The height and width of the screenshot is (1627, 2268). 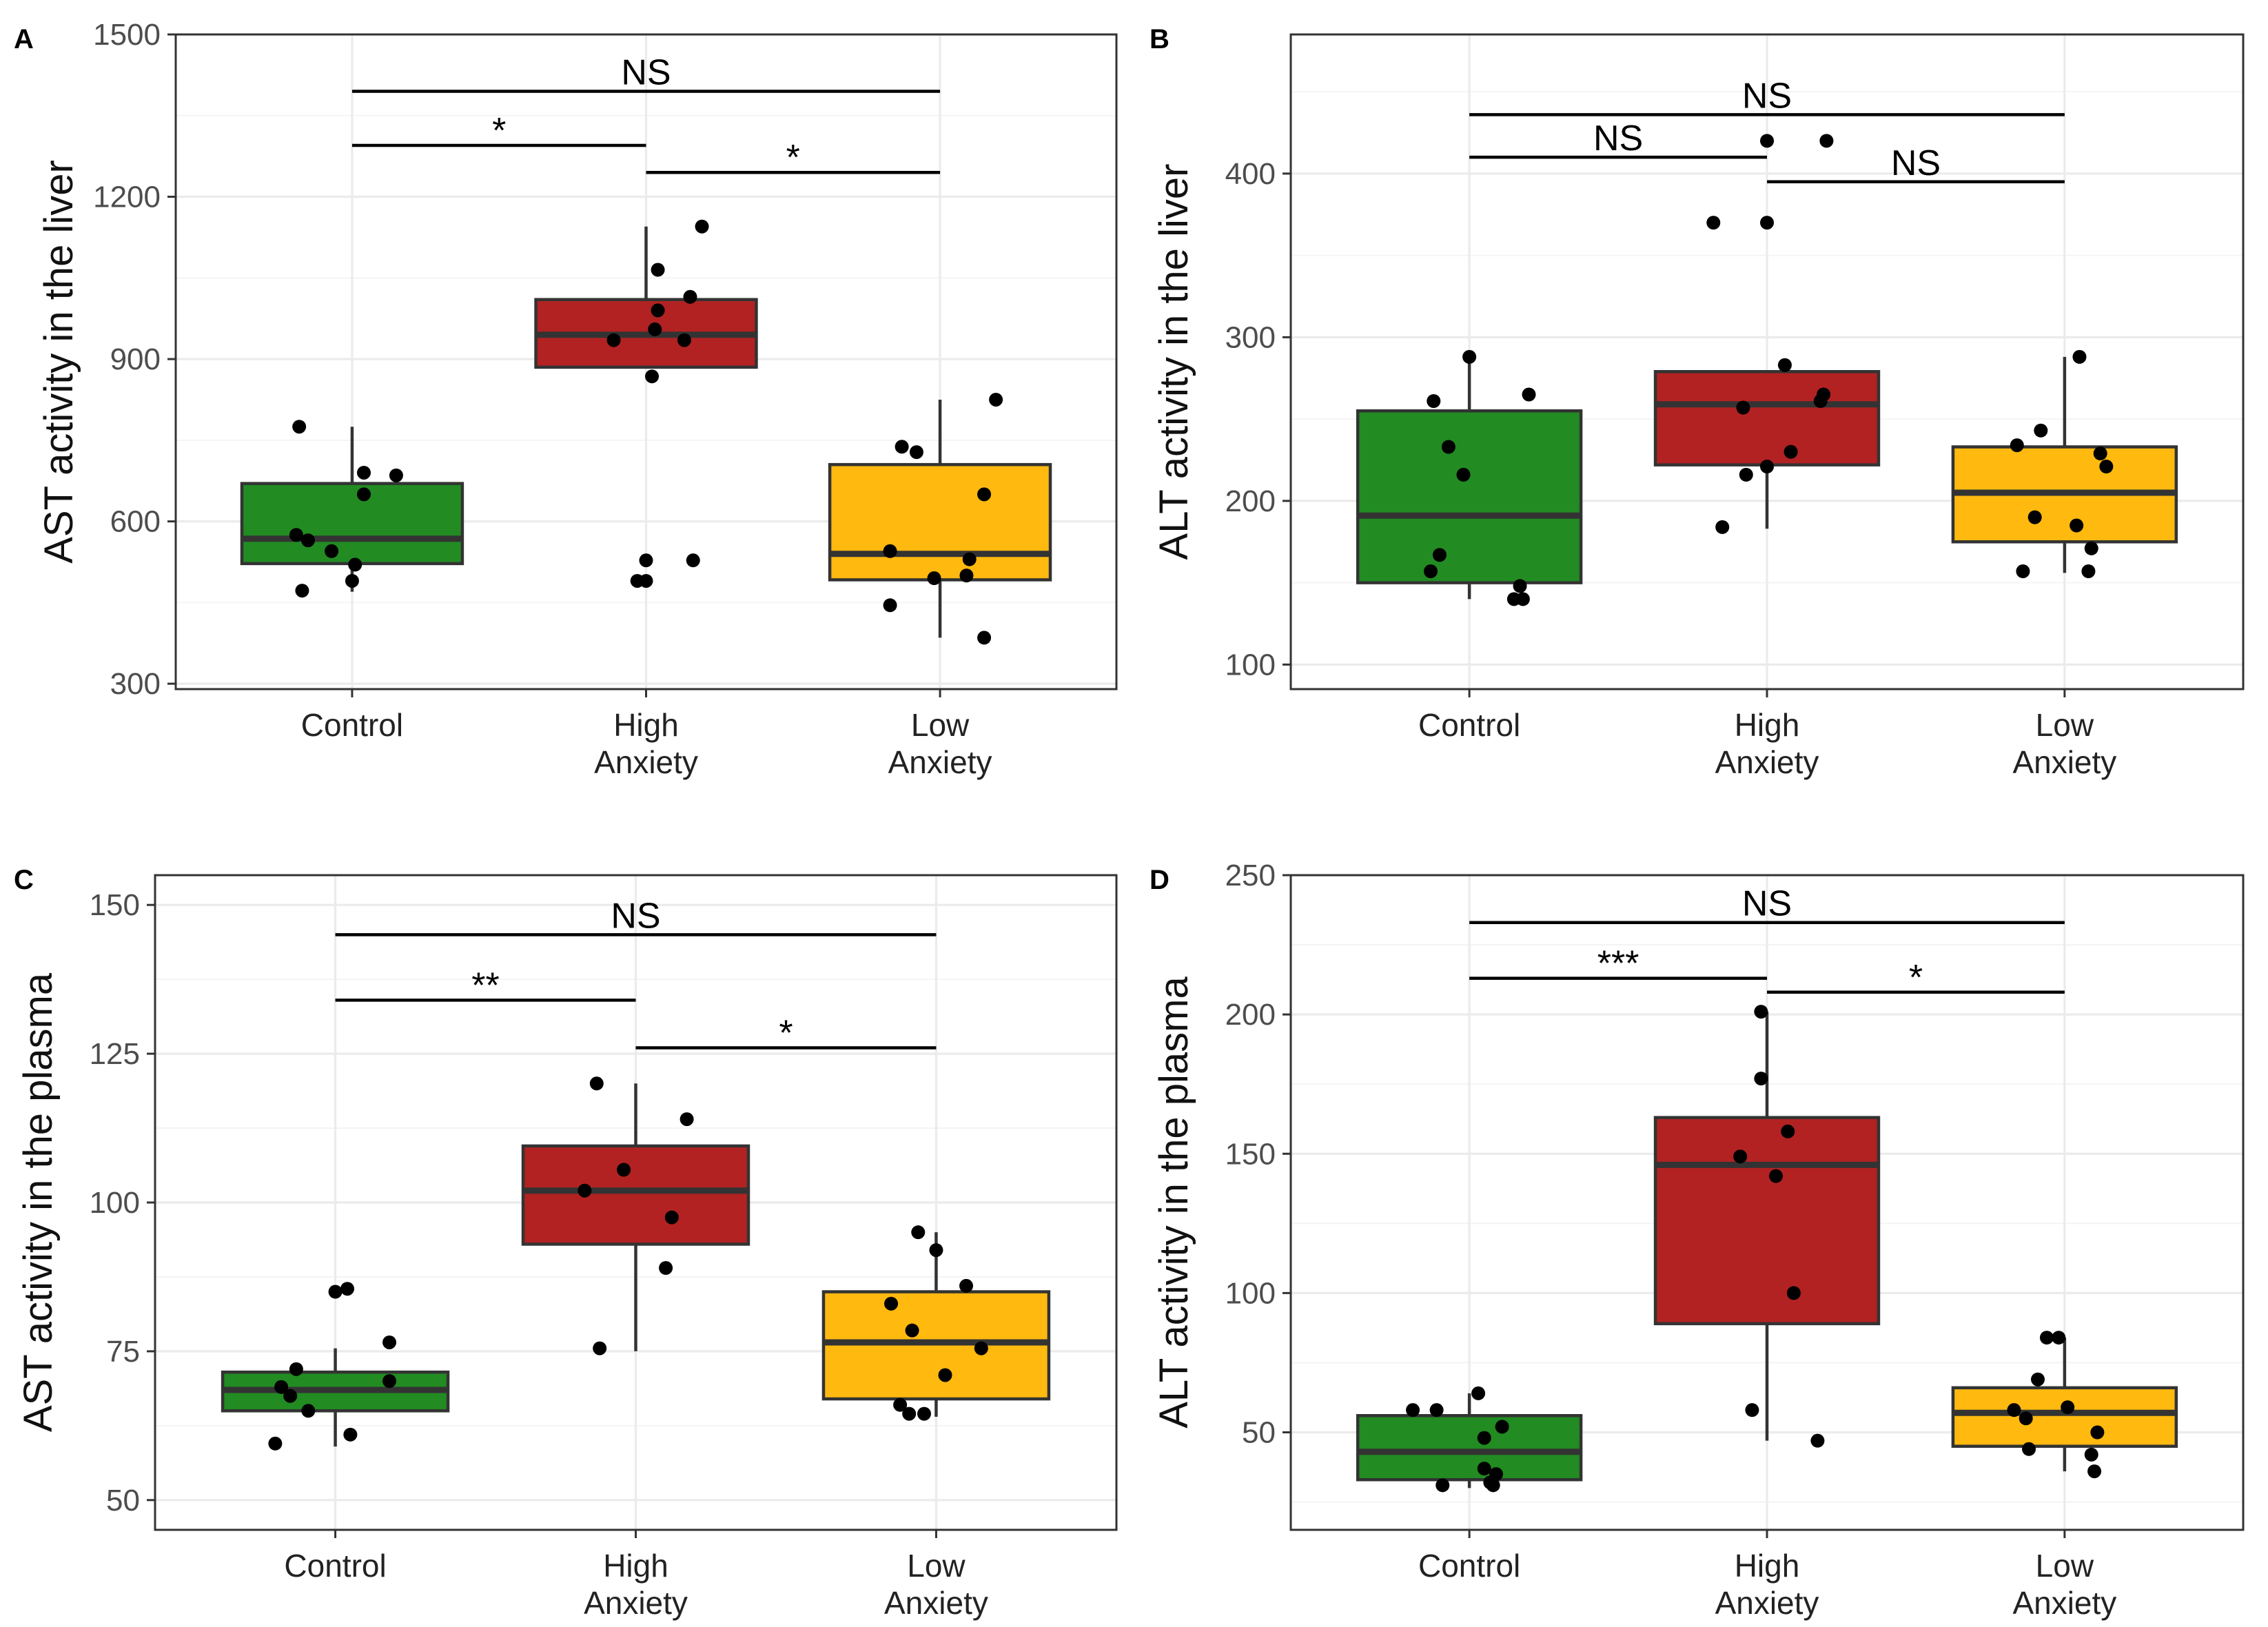 I want to click on y-tick-label: 400, so click(x=1251, y=174).